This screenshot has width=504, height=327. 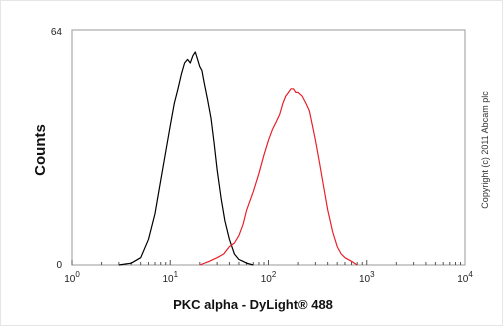 What do you see at coordinates (367, 277) in the screenshot?
I see `x-tick-label: 10³` at bounding box center [367, 277].